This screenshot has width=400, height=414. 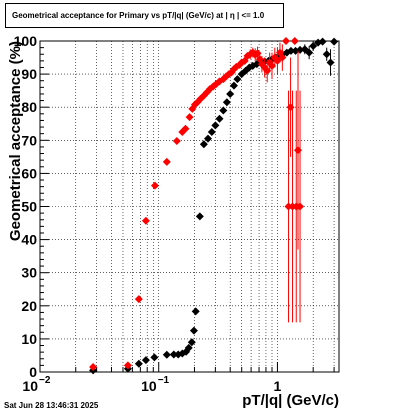 I want to click on y-axis-title: Geometrical acceptance (%), so click(x=15, y=141).